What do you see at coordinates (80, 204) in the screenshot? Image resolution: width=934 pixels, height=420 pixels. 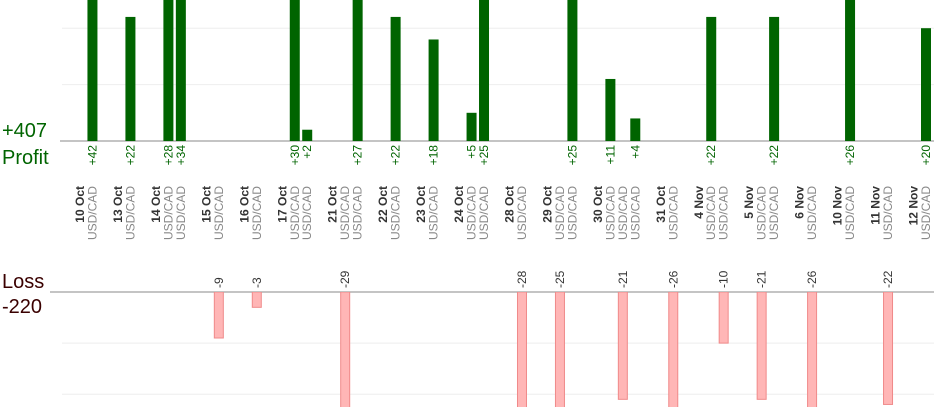 I see `date-label: 10 Oct` at bounding box center [80, 204].